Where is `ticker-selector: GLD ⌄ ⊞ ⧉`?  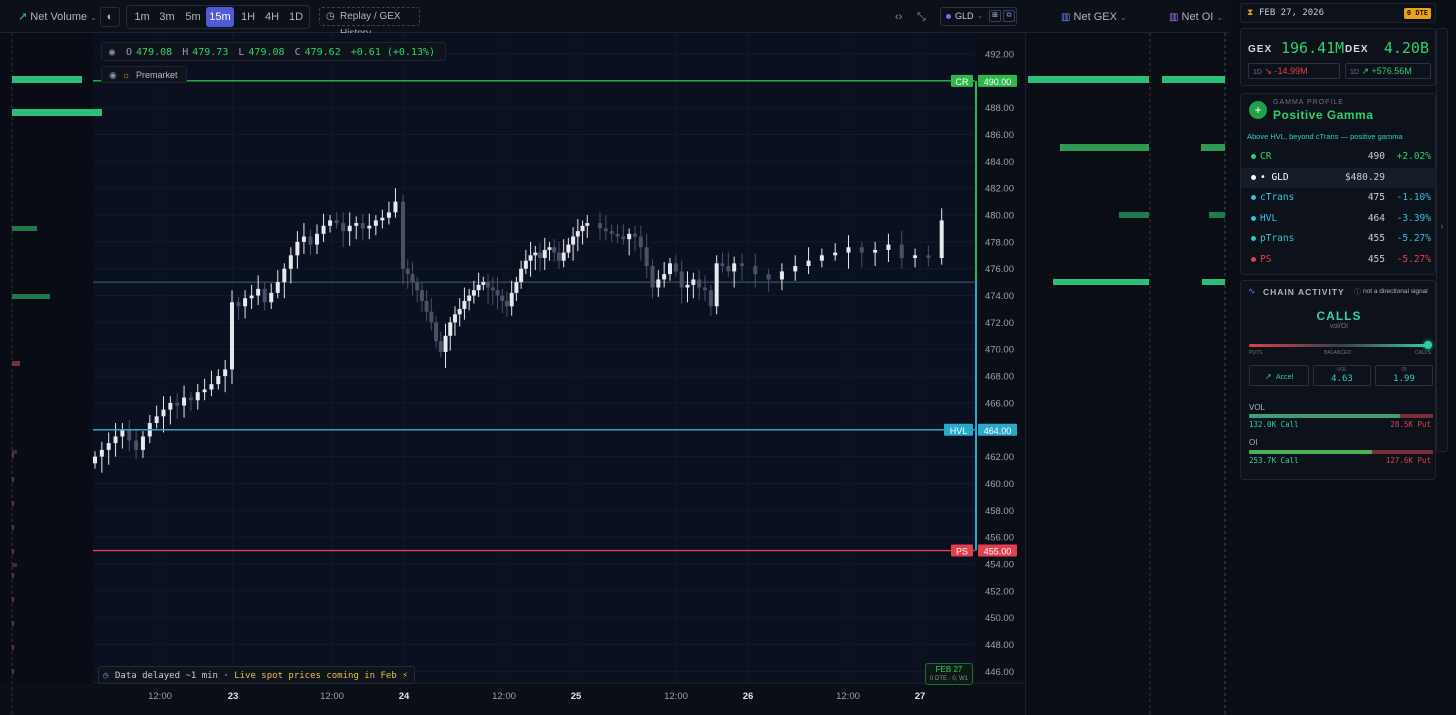
ticker-selector: GLD ⌄ ⊞ ⧉ is located at coordinates (978, 16).